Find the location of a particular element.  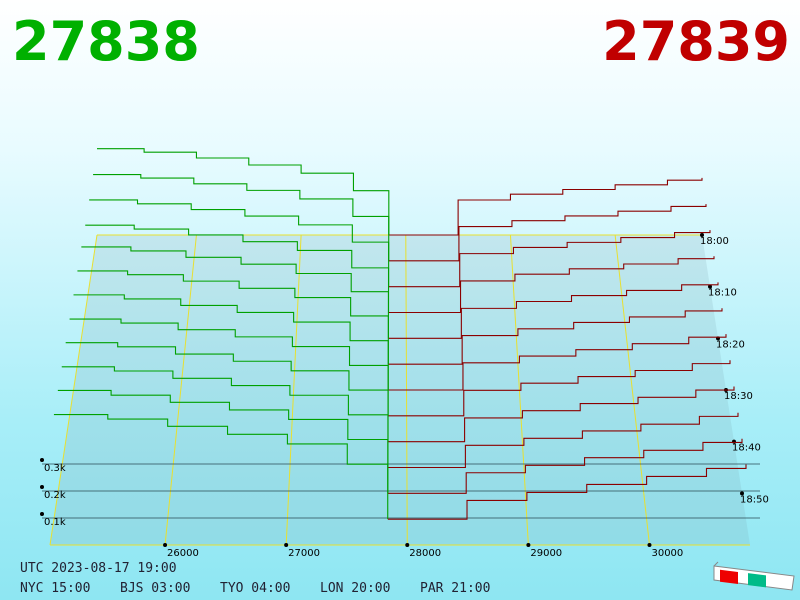

glasses-icon is located at coordinates (754, 576).